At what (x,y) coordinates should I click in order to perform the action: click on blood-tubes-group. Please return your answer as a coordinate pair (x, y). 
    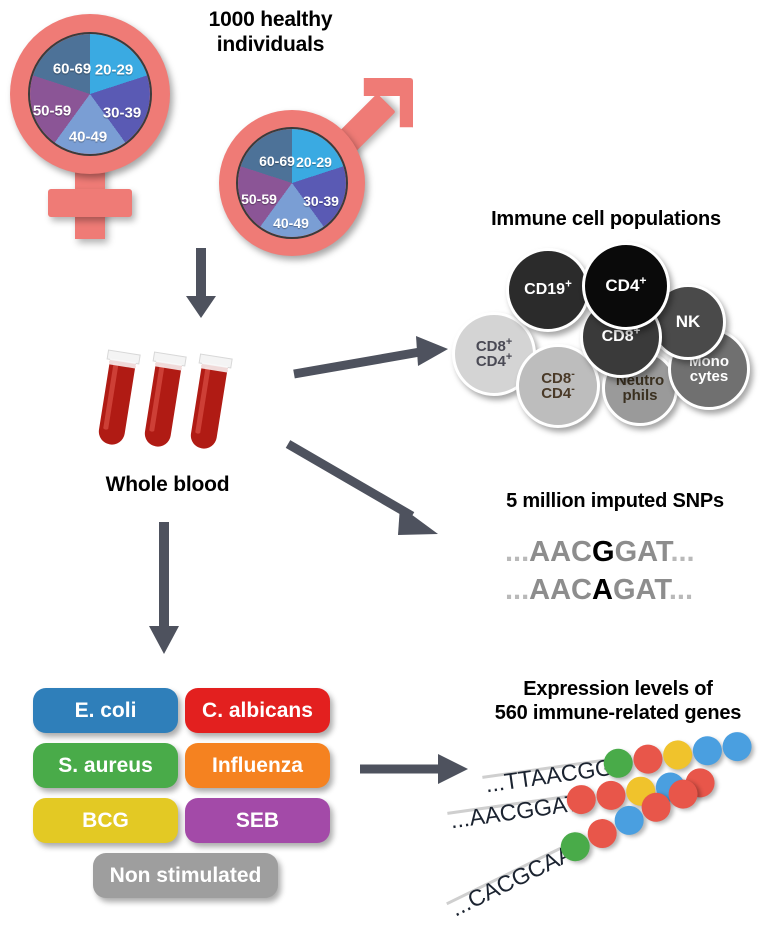
    Looking at the image, I should click on (195, 397).